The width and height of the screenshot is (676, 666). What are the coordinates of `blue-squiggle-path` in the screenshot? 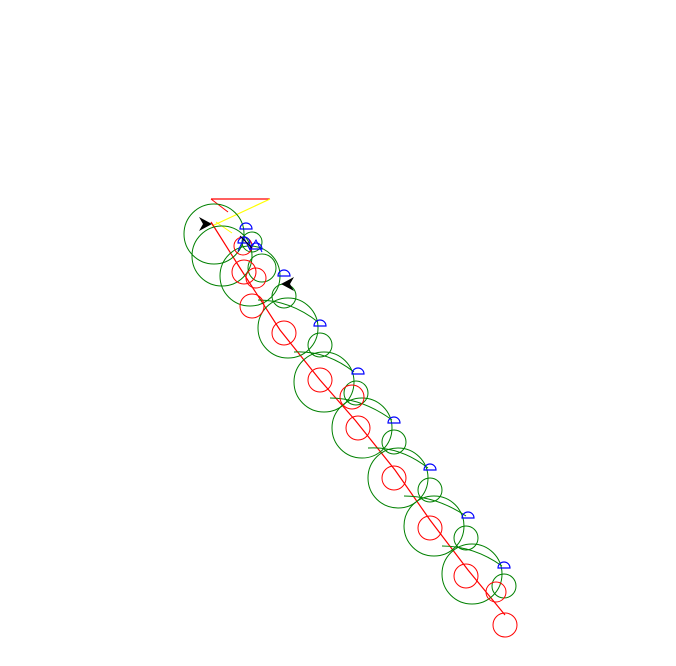 It's located at (250, 244).